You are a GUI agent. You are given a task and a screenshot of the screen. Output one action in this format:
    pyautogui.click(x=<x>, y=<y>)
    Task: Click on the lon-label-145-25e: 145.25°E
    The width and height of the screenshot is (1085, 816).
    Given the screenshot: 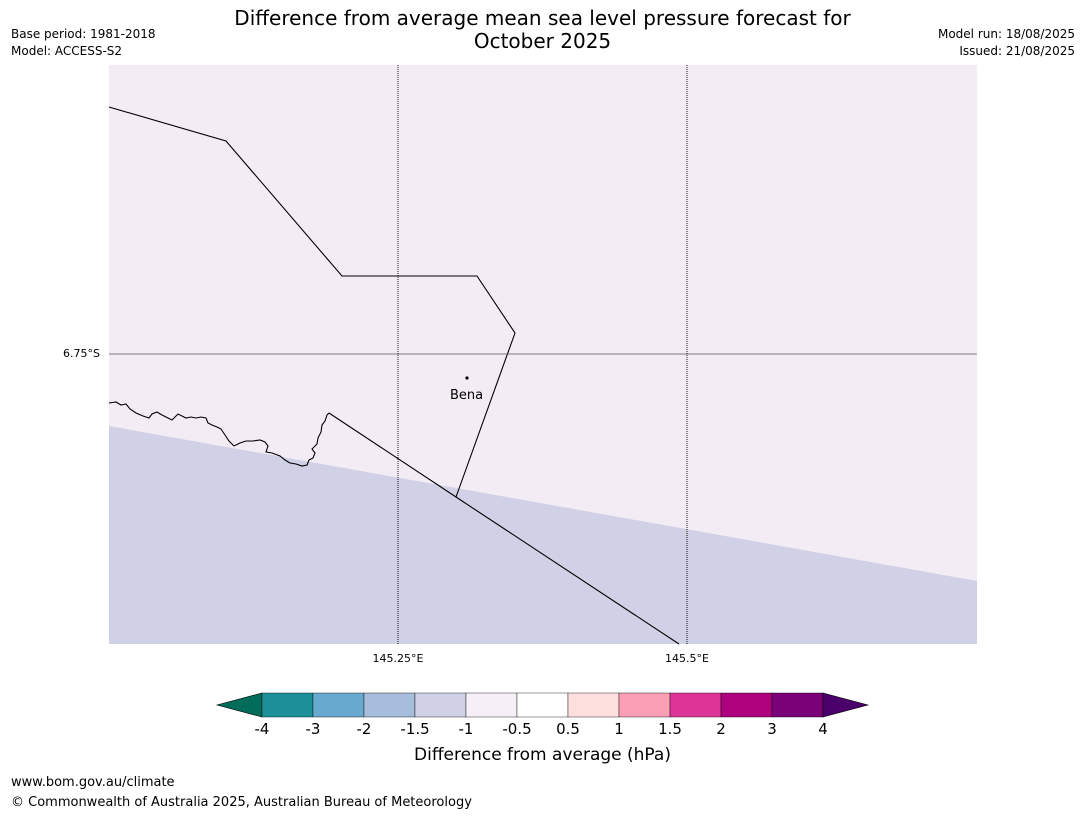 What is the action you would take?
    pyautogui.click(x=398, y=658)
    